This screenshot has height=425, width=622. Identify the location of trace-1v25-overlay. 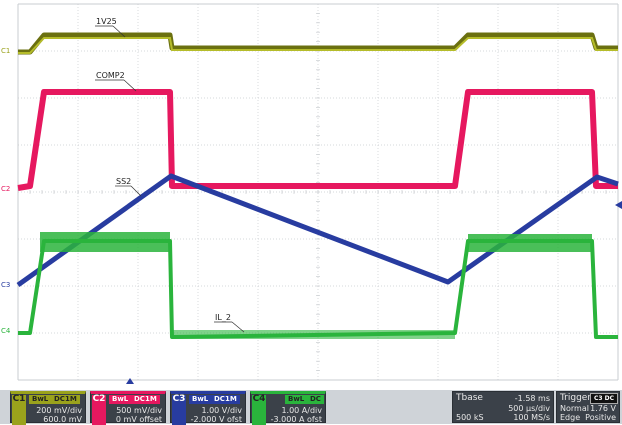
(318, 45).